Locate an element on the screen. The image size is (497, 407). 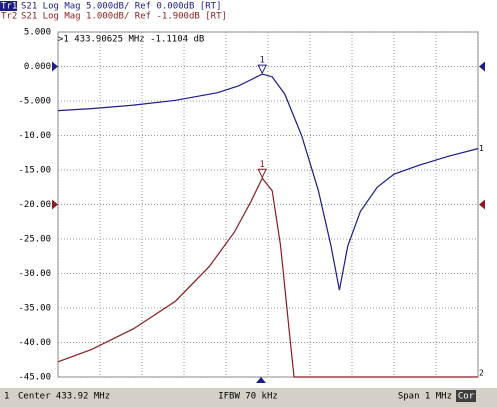
marker-readout: >1 433.90625 MHz -1.1104 dB is located at coordinates (131, 40).